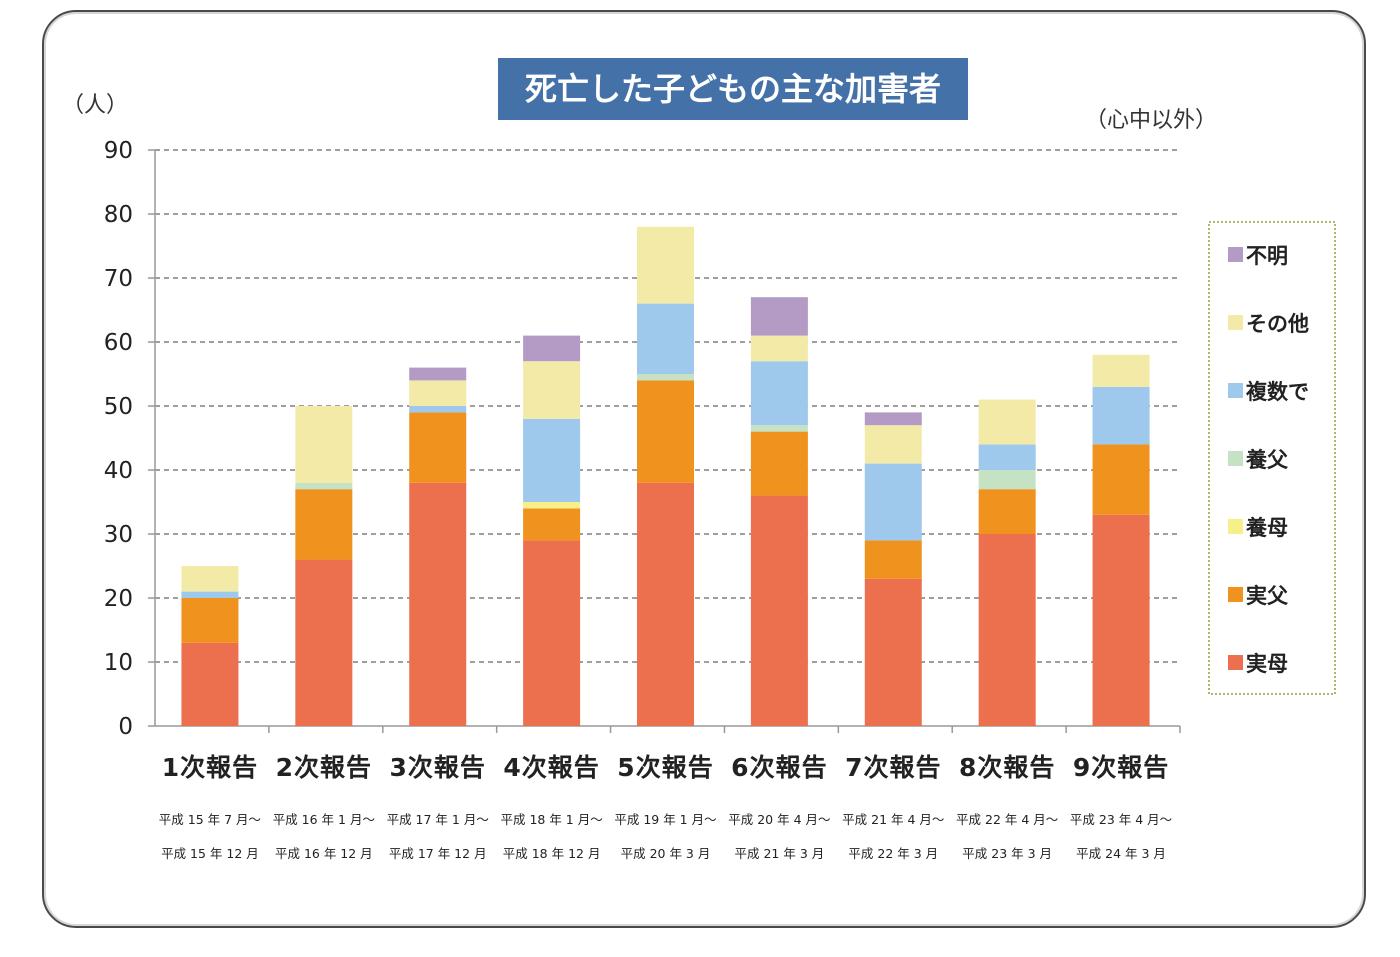 The width and height of the screenshot is (1400, 957). I want to click on y-tick-label: 70, so click(118, 279).